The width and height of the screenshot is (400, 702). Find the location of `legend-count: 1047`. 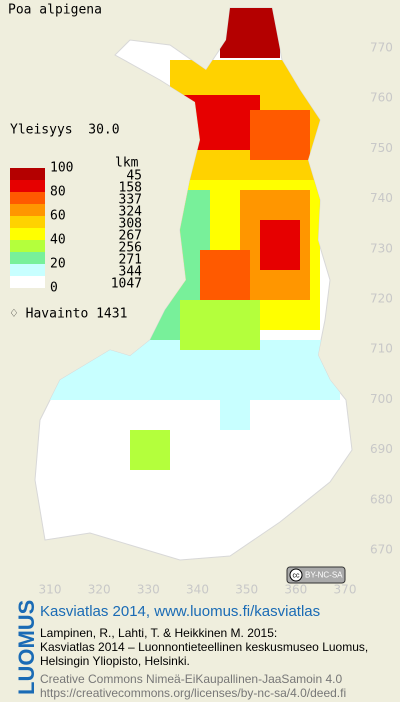

legend-count: 1047 is located at coordinates (126, 284).